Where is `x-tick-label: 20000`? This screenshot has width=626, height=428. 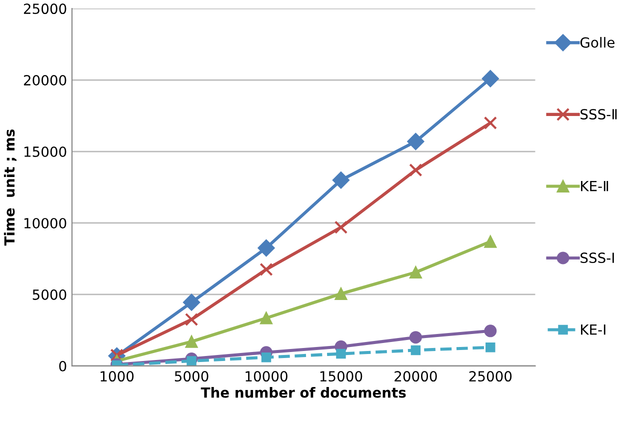
x-tick-label: 20000 is located at coordinates (415, 376).